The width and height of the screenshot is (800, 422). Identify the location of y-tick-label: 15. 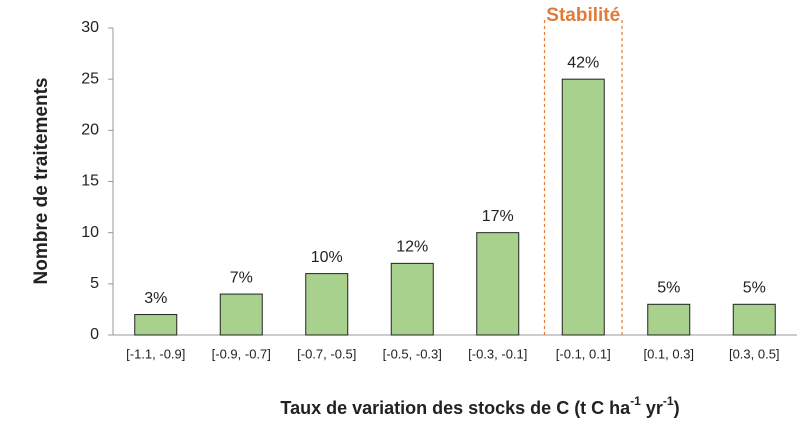
(90, 181).